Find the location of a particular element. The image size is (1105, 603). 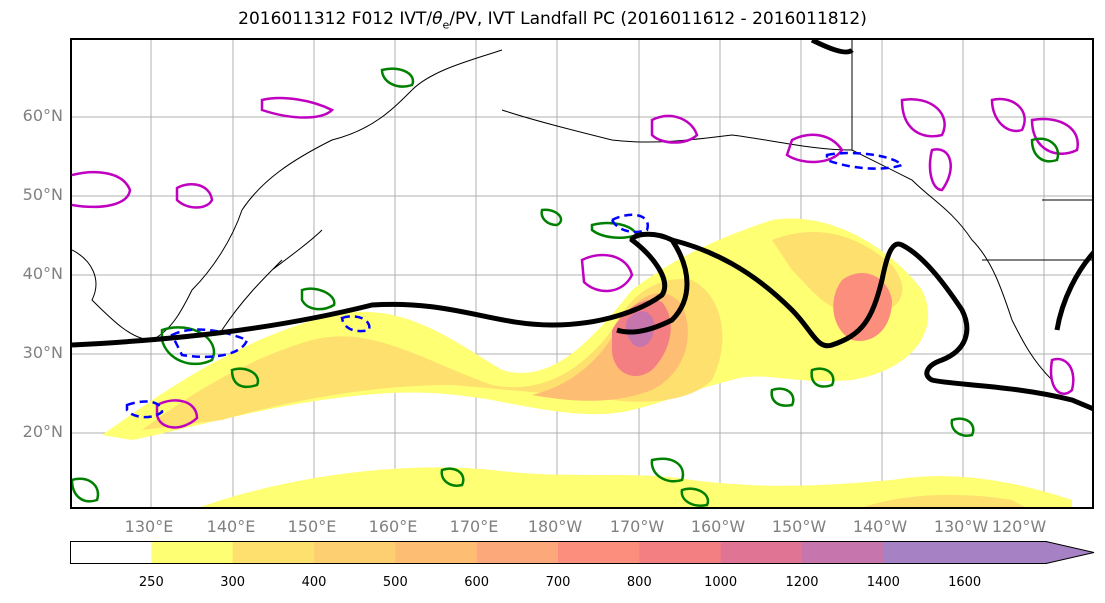

lon-label: 130°W is located at coordinates (961, 526).